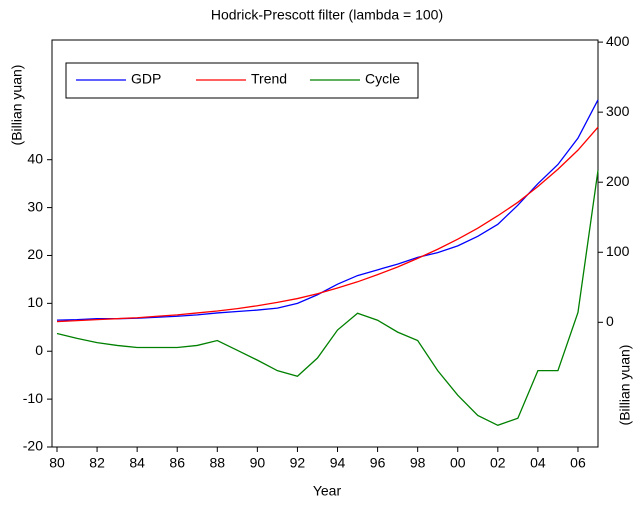 This screenshot has width=642, height=507. I want to click on y2-tick-label: 400, so click(618, 41).